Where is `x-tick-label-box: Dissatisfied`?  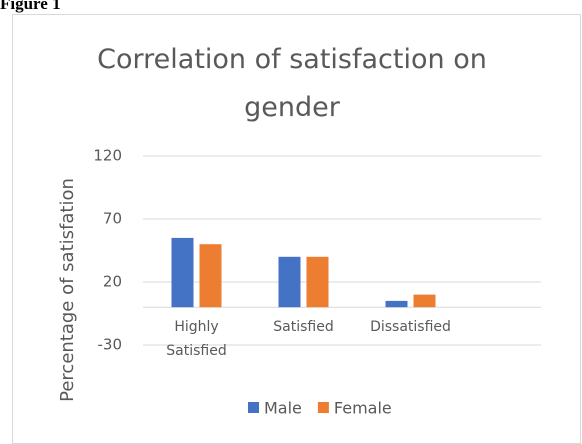 x-tick-label-box: Dissatisfied is located at coordinates (410, 327).